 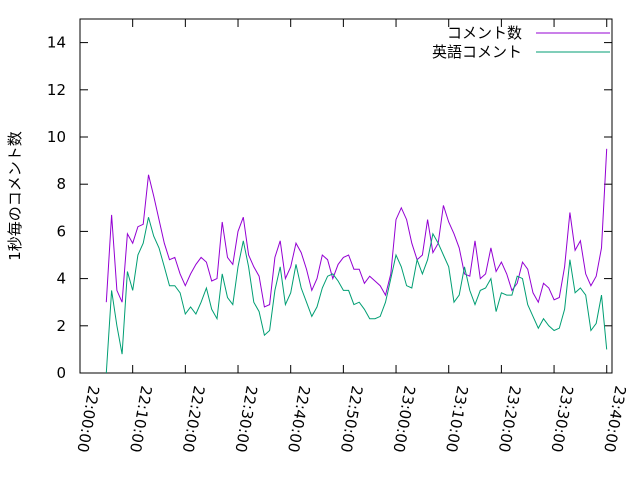 What do you see at coordinates (614, 418) in the screenshot?
I see `x-tick-label: 23:40:00` at bounding box center [614, 418].